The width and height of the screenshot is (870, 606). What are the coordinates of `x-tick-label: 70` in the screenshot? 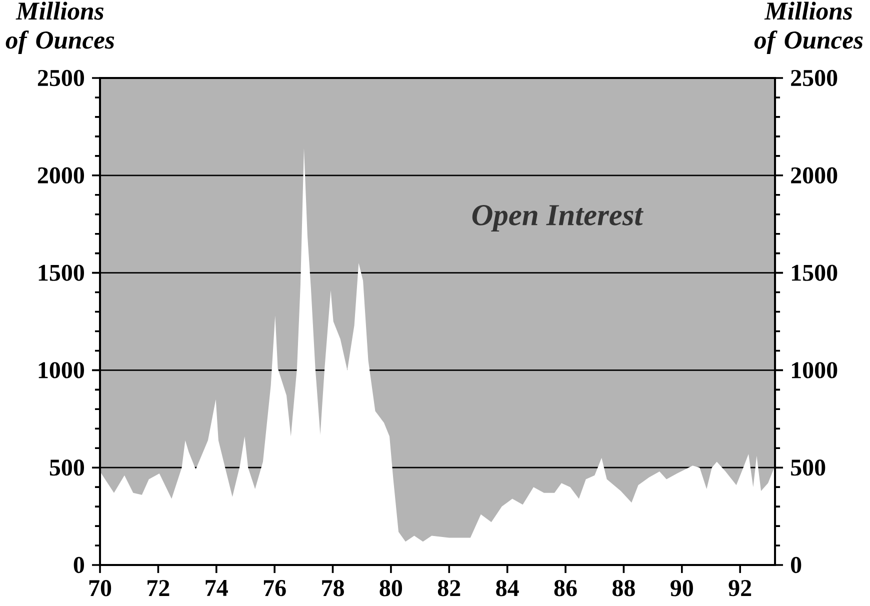 It's located at (100, 588).